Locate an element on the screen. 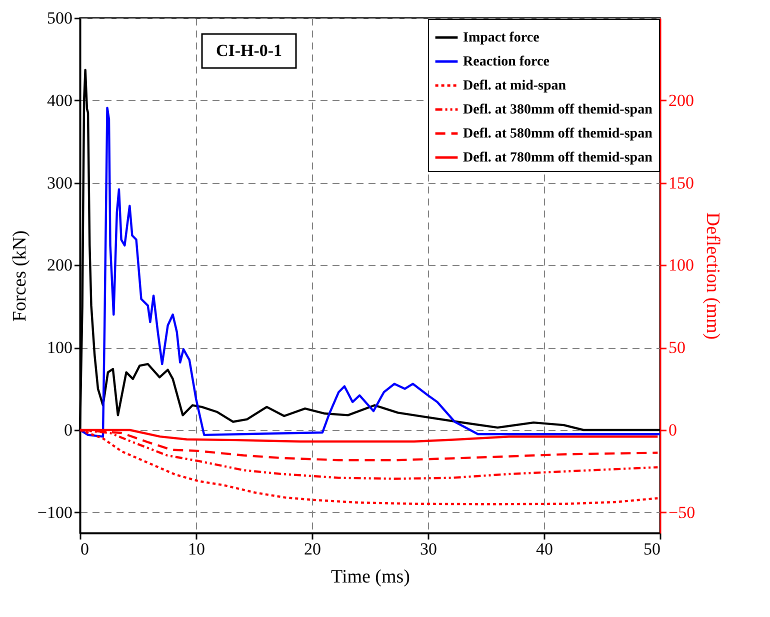 This screenshot has width=770, height=617. x-tick-label: 40 is located at coordinates (544, 549).